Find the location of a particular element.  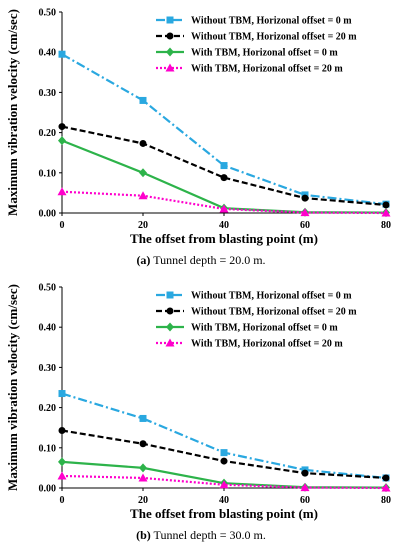

chart-b-x-axis-title: The offset from blasting point (m) is located at coordinates (224, 513).